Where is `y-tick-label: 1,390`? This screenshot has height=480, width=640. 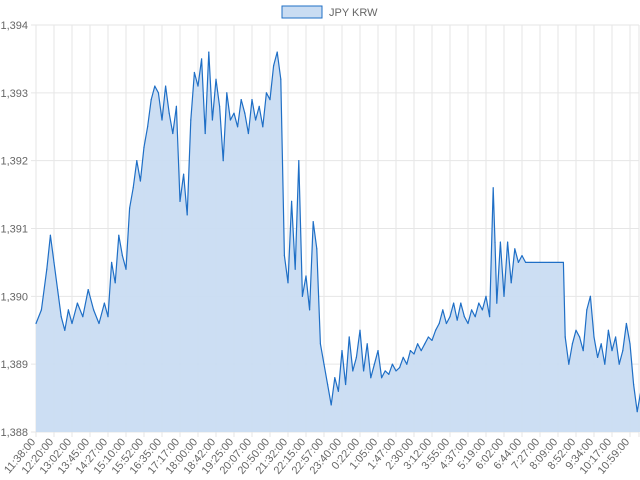
y-tick-label: 1,390 is located at coordinates (14, 297).